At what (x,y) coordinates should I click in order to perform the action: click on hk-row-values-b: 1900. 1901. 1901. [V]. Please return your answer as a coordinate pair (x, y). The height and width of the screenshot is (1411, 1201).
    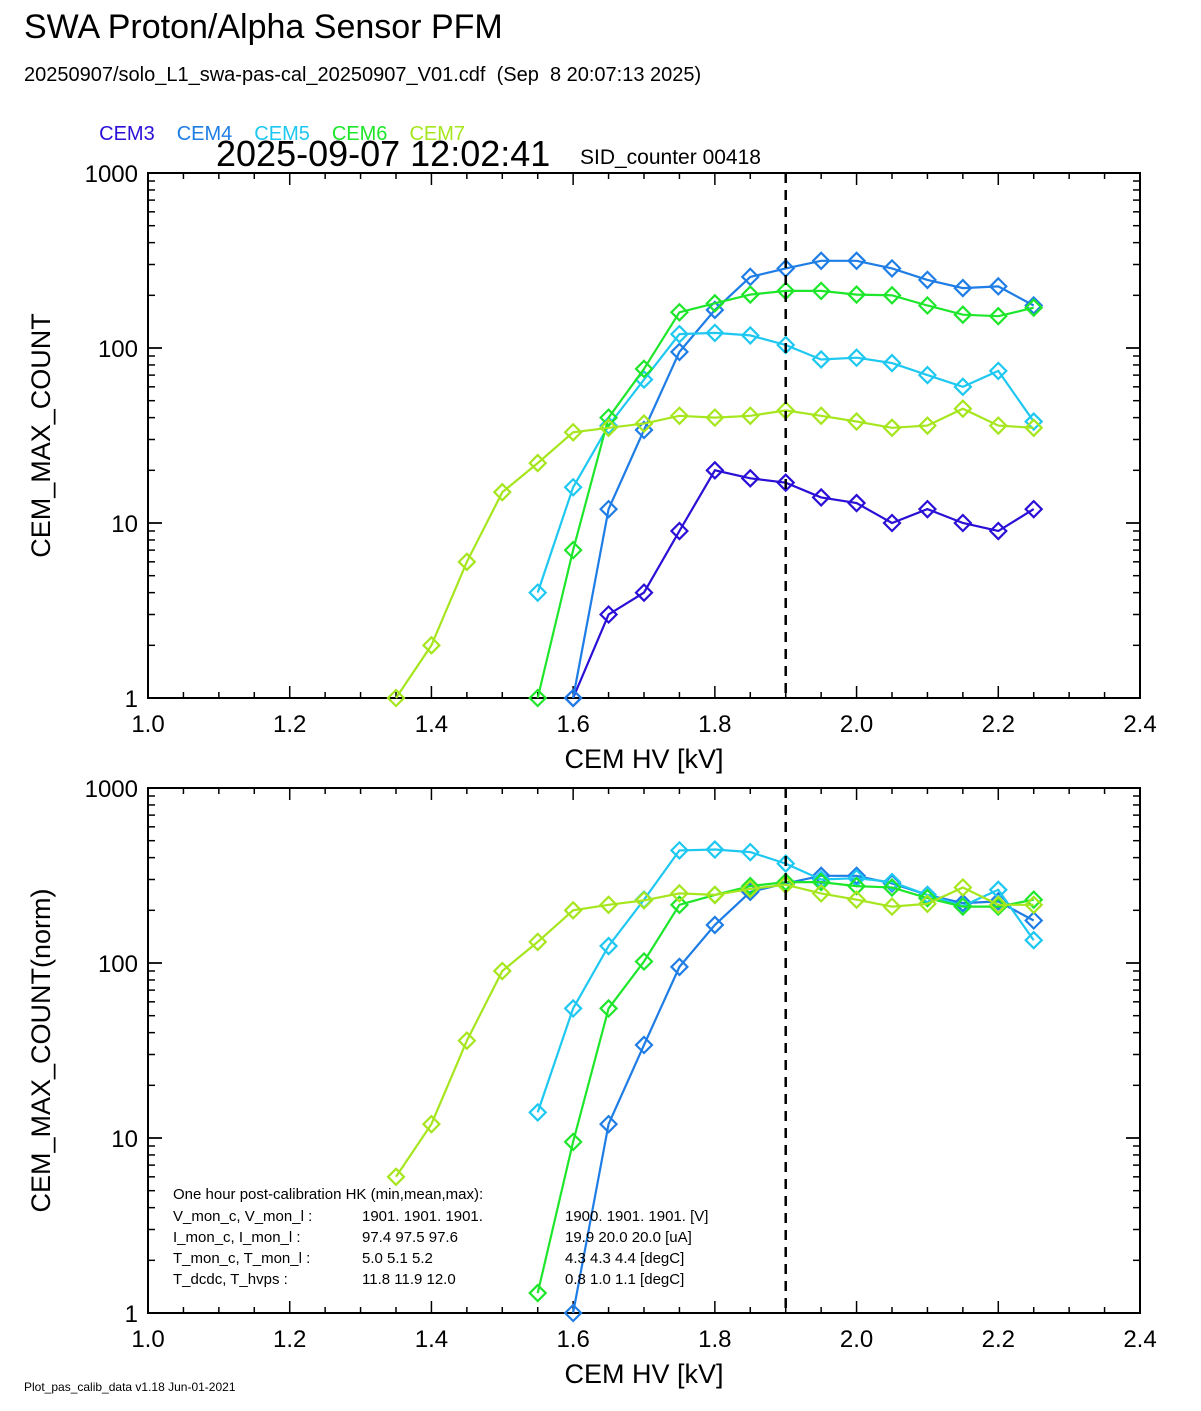
    Looking at the image, I should click on (636, 1216).